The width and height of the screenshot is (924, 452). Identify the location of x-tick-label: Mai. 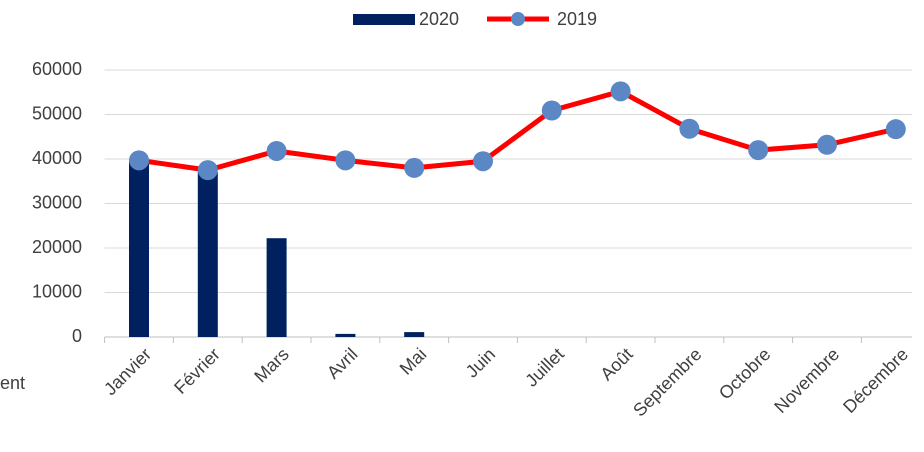
(413, 361).